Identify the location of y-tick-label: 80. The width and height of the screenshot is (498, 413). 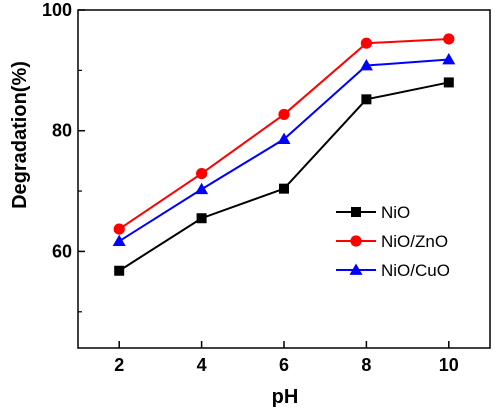
(62, 131).